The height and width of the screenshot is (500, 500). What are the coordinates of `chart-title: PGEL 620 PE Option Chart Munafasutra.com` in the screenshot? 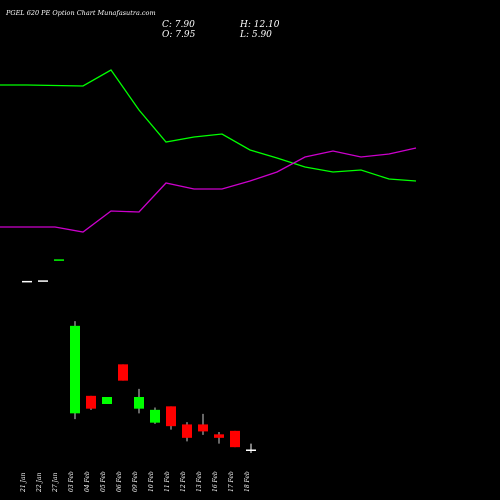 It's located at (80, 13).